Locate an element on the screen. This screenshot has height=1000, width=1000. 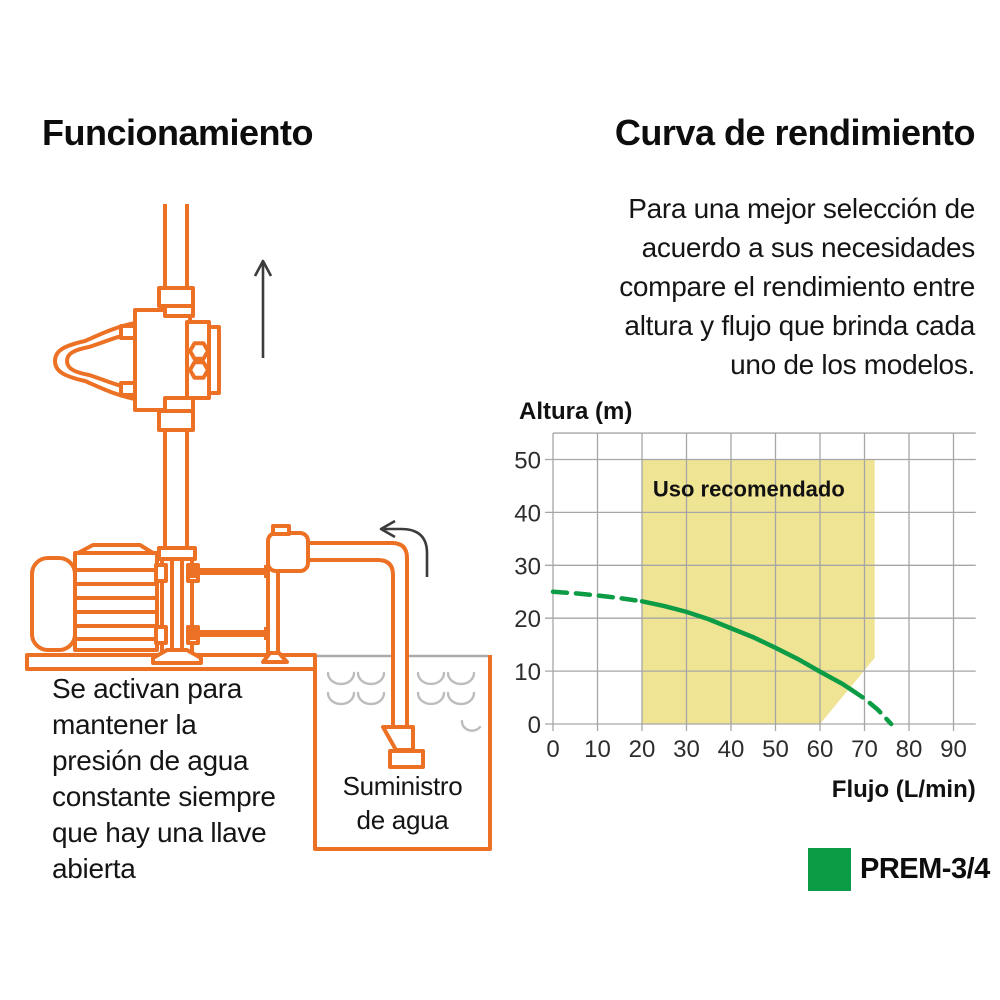
motor-end-cap is located at coordinates (53, 604).